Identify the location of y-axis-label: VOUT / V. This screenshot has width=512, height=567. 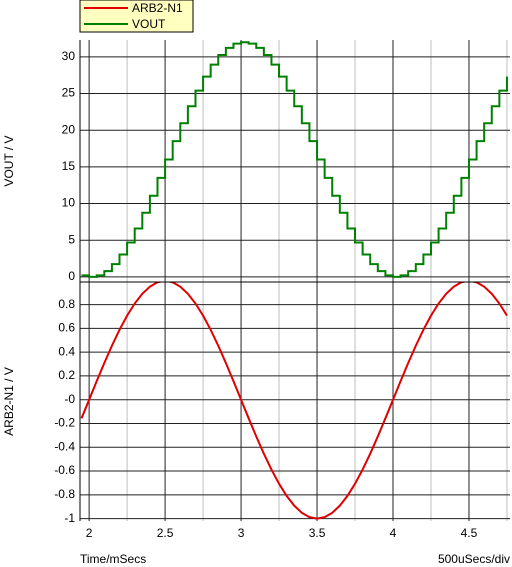
(9, 160).